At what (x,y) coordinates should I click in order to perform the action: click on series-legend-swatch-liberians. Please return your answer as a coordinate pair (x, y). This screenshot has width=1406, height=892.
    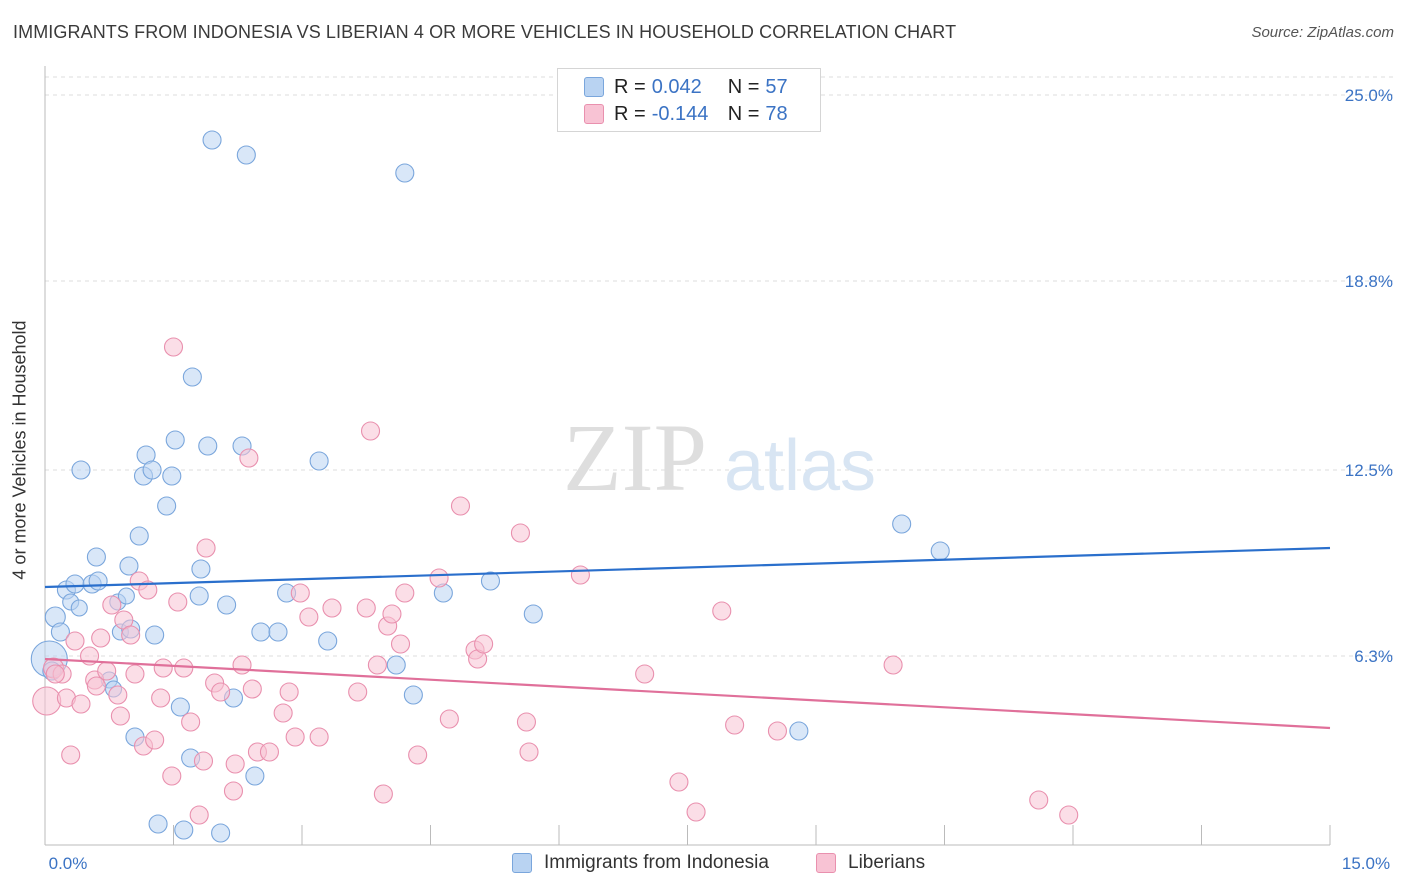
    Looking at the image, I should click on (826, 863).